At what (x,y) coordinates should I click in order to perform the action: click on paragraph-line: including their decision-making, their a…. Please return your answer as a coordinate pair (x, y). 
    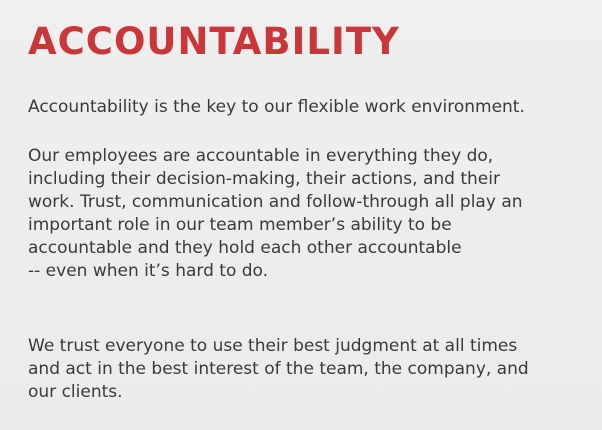
    Looking at the image, I should click on (264, 179).